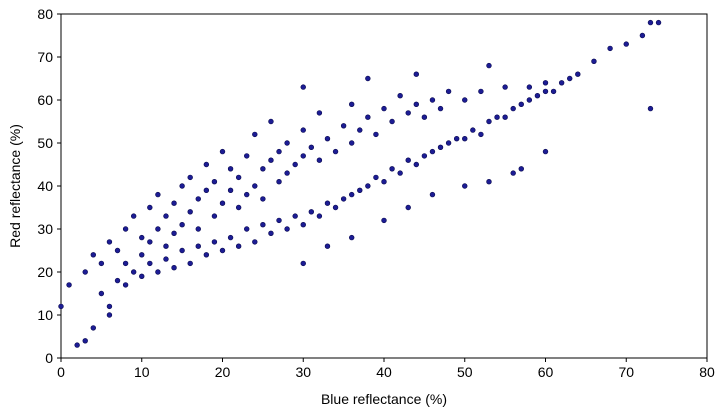 This screenshot has height=420, width=721. What do you see at coordinates (384, 372) in the screenshot?
I see `x-tick-label: 40` at bounding box center [384, 372].